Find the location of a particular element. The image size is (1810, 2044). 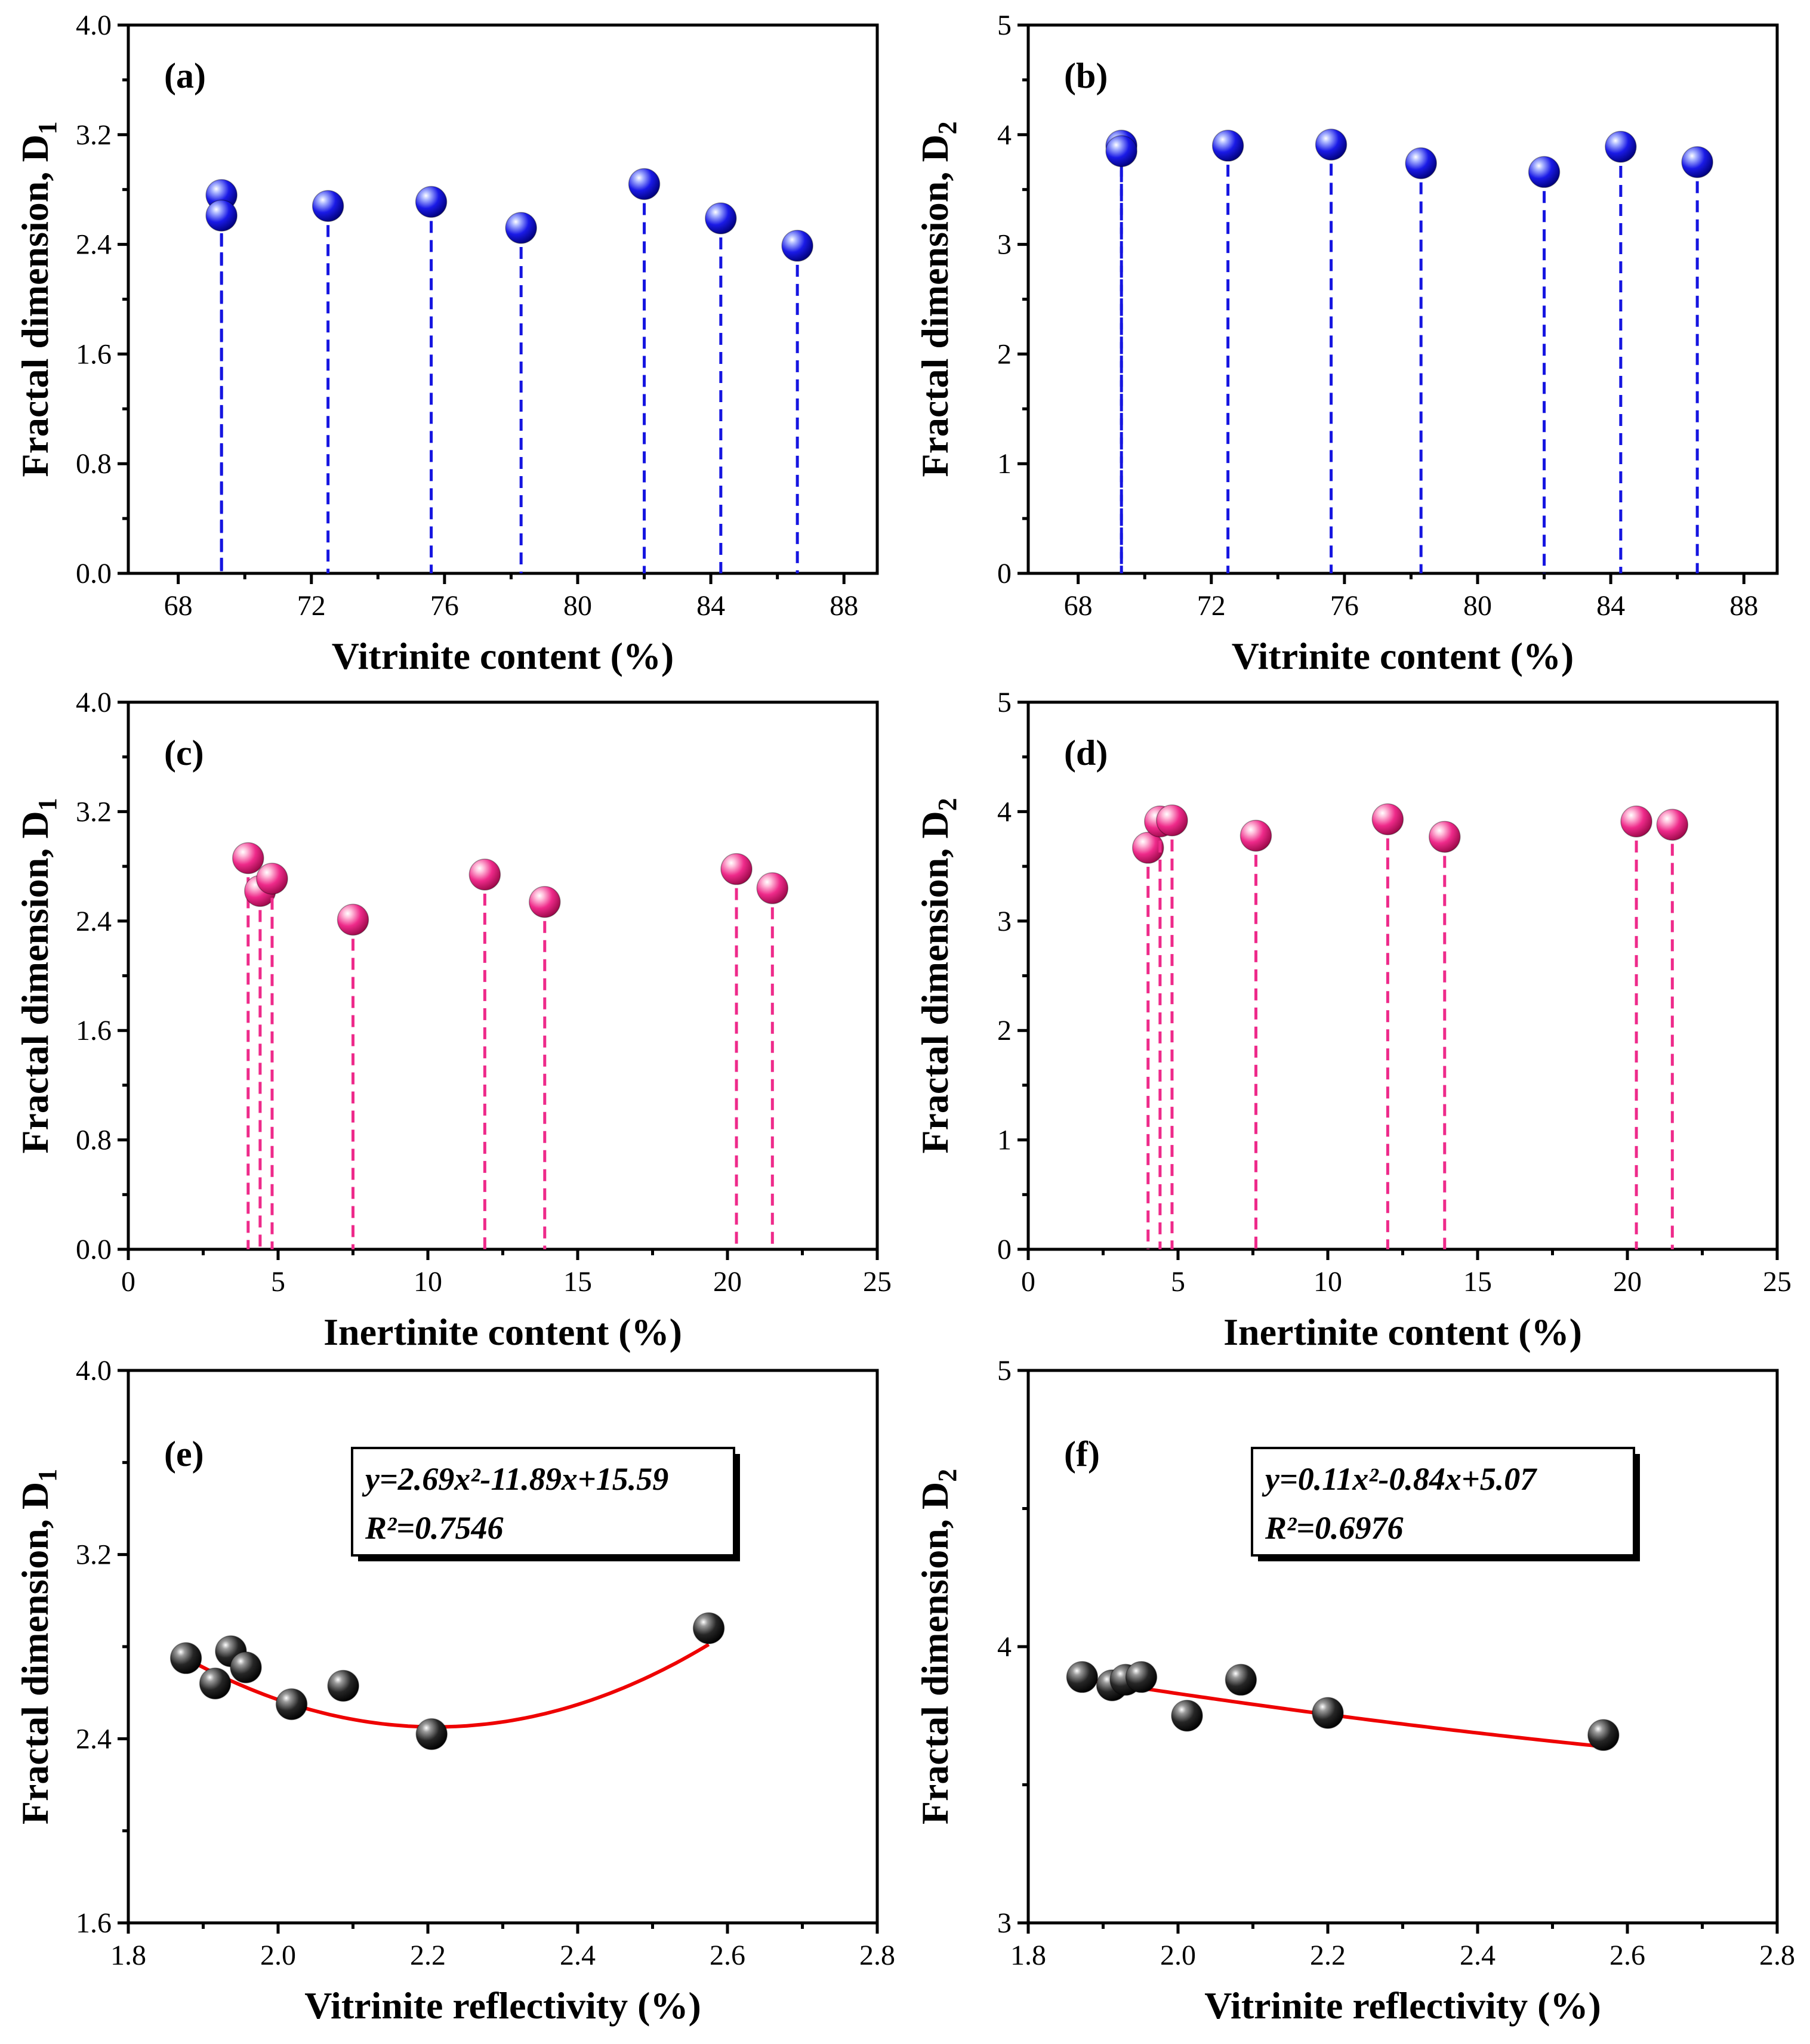

panel-b-y-axis-title: Fractal dimension, D2 is located at coordinates (938, 299).